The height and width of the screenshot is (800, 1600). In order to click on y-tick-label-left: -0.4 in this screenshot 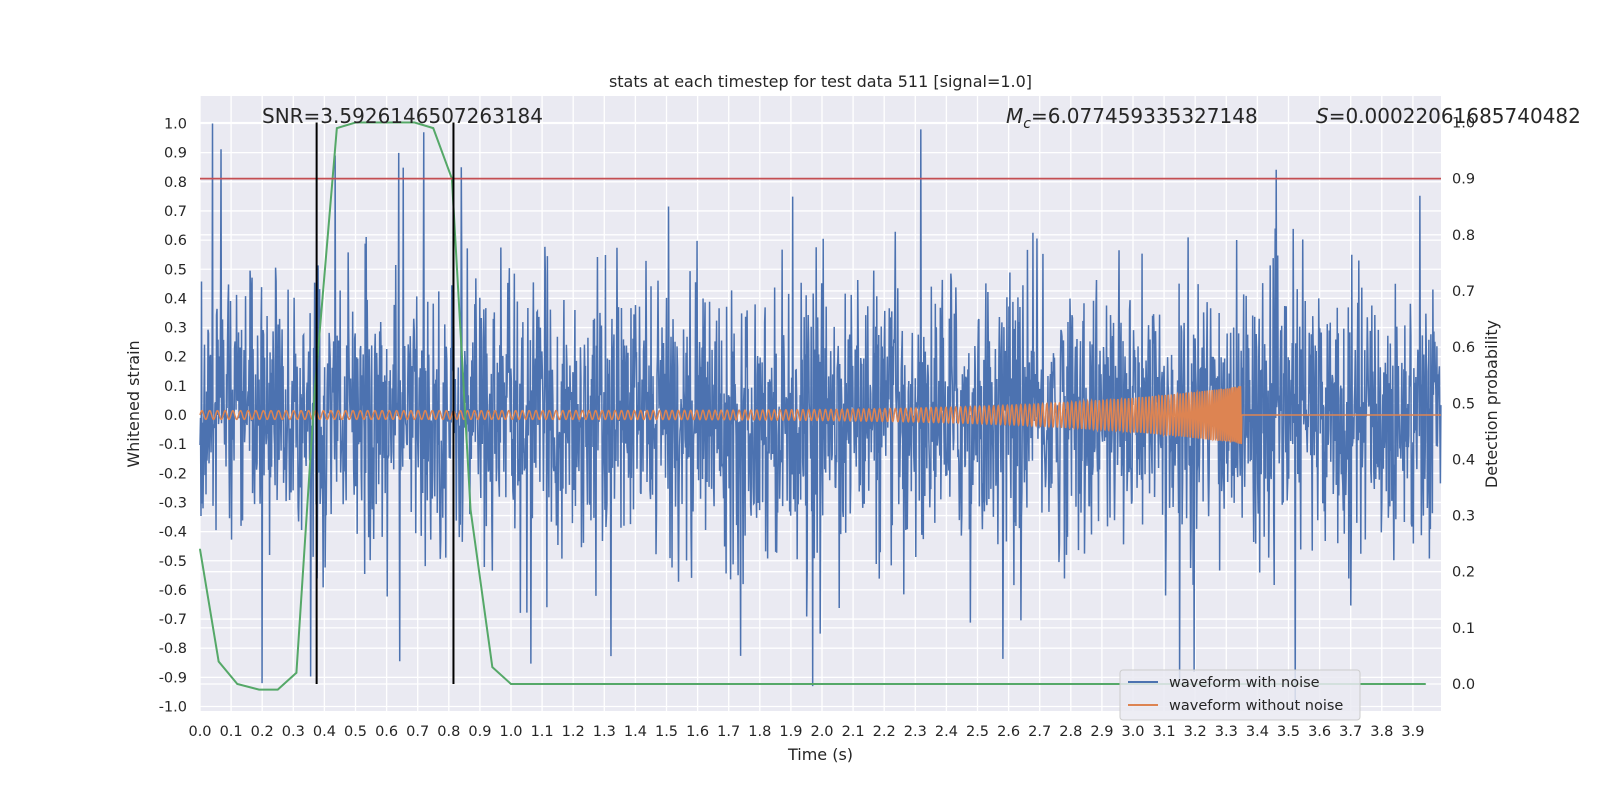, I will do `click(173, 533)`.